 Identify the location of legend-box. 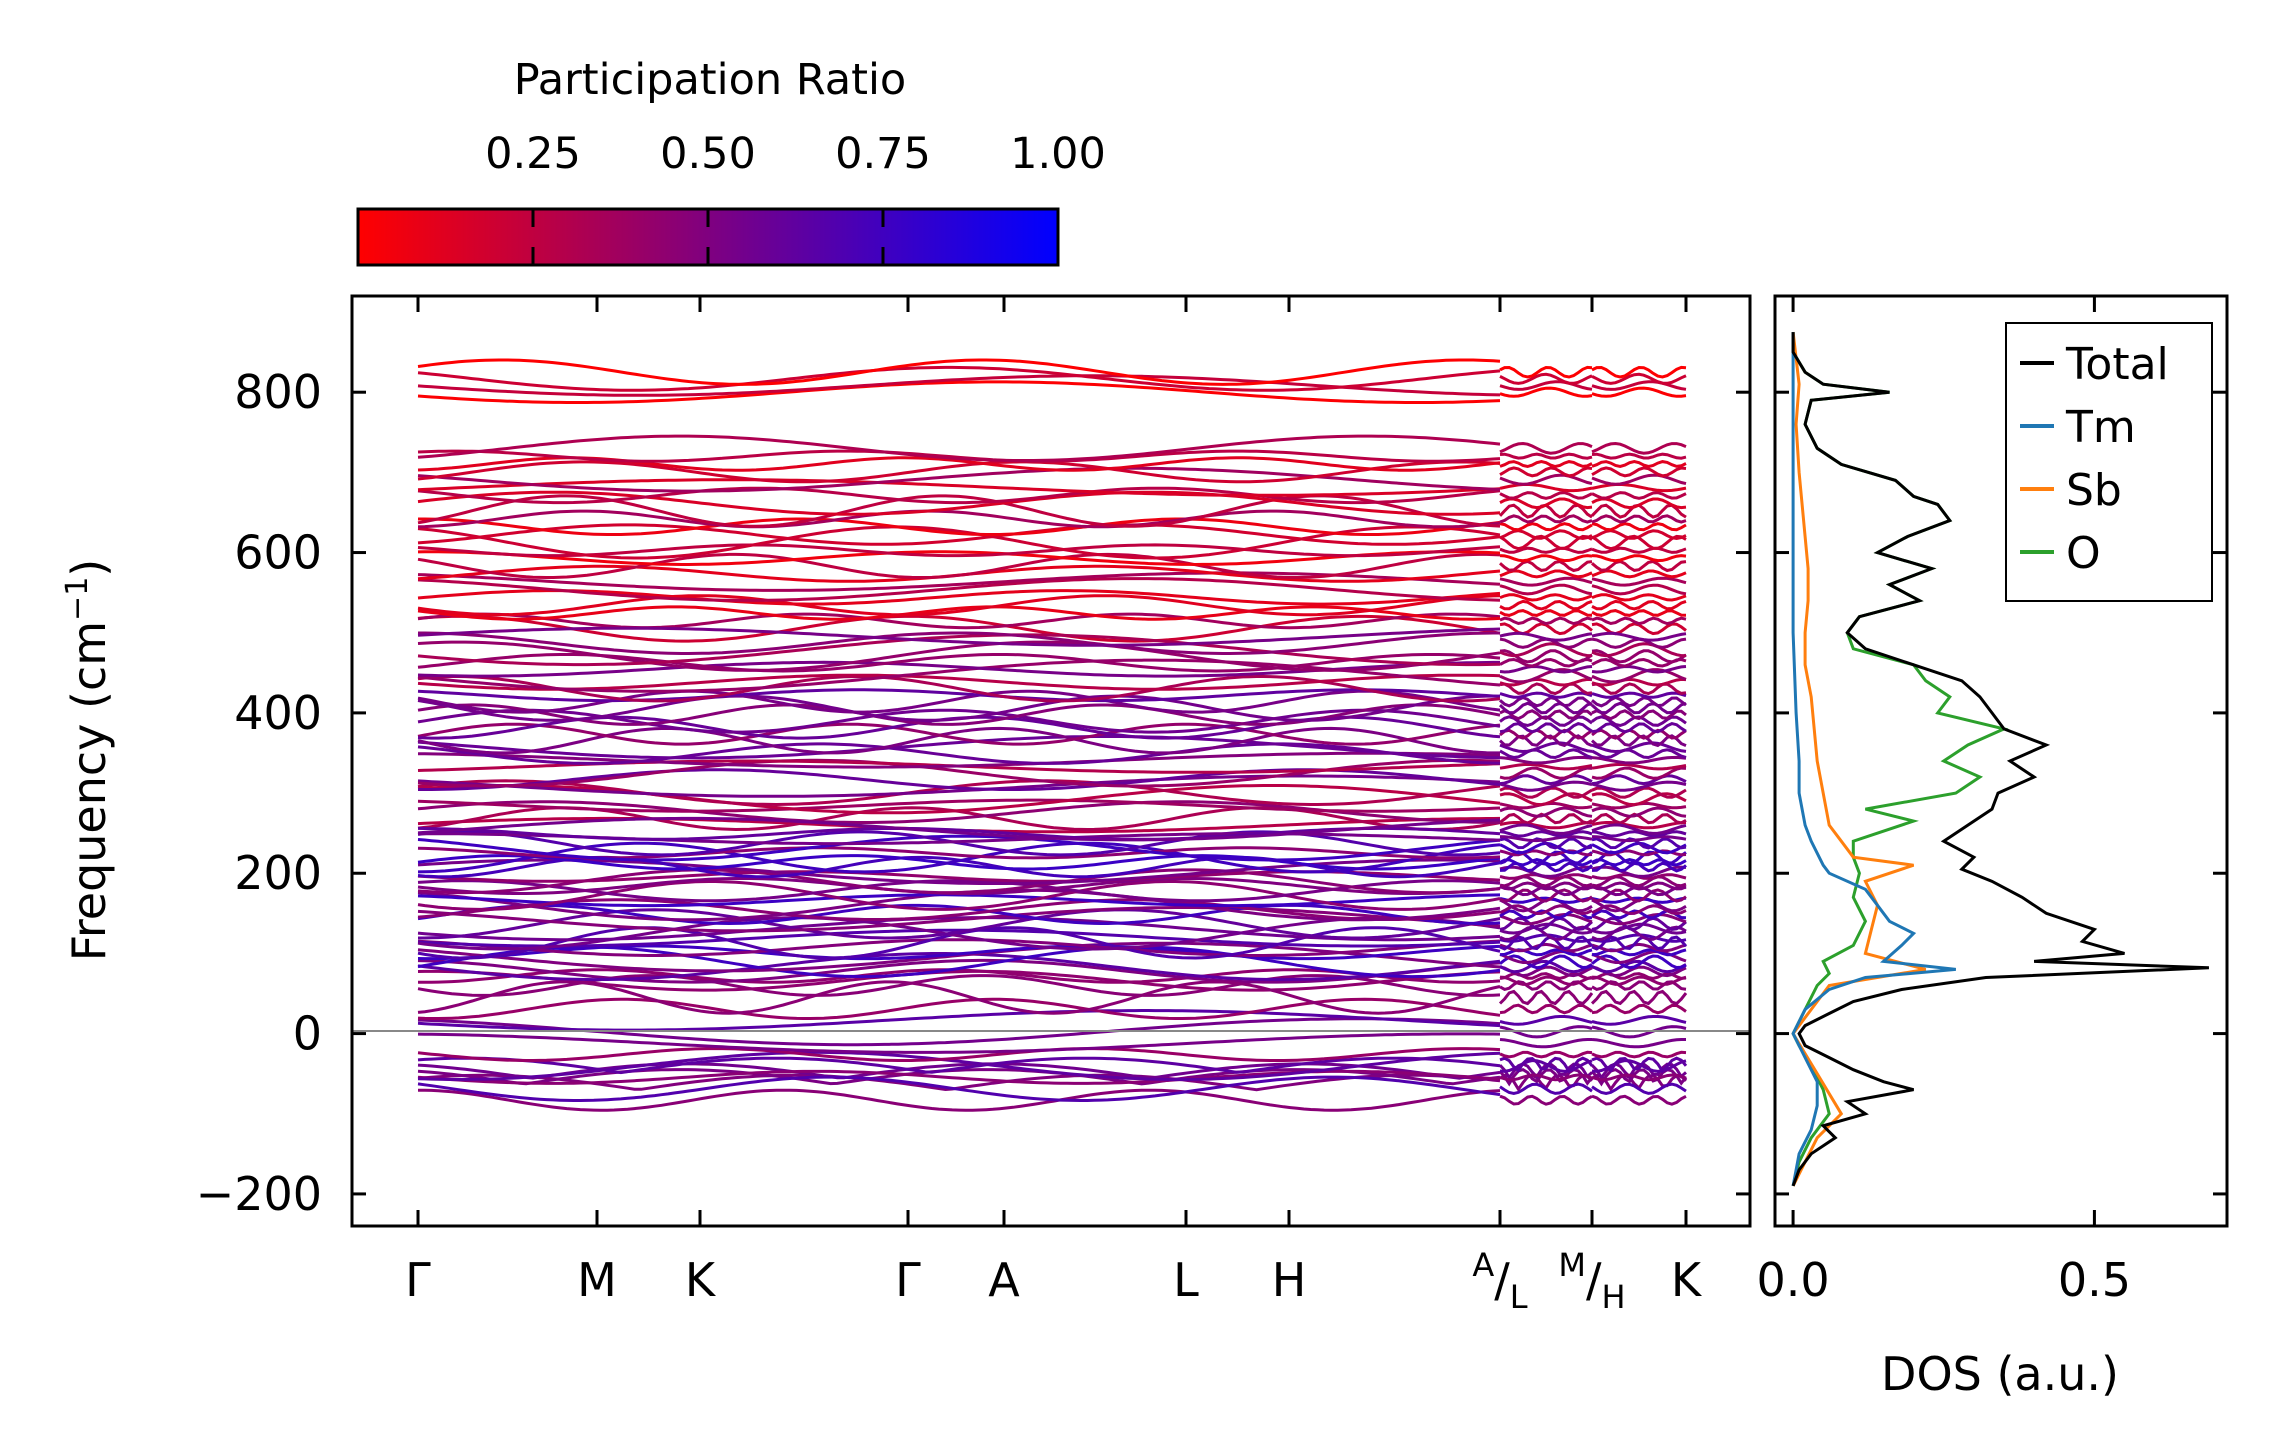
(2109, 462).